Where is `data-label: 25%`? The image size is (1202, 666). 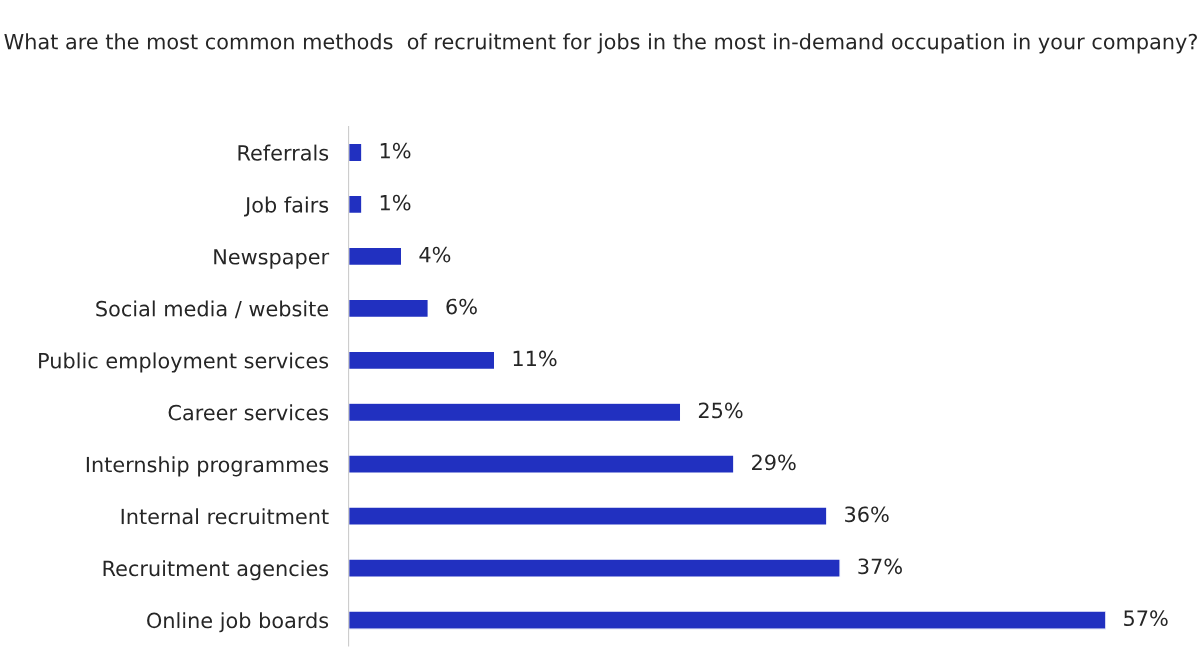 data-label: 25% is located at coordinates (720, 410).